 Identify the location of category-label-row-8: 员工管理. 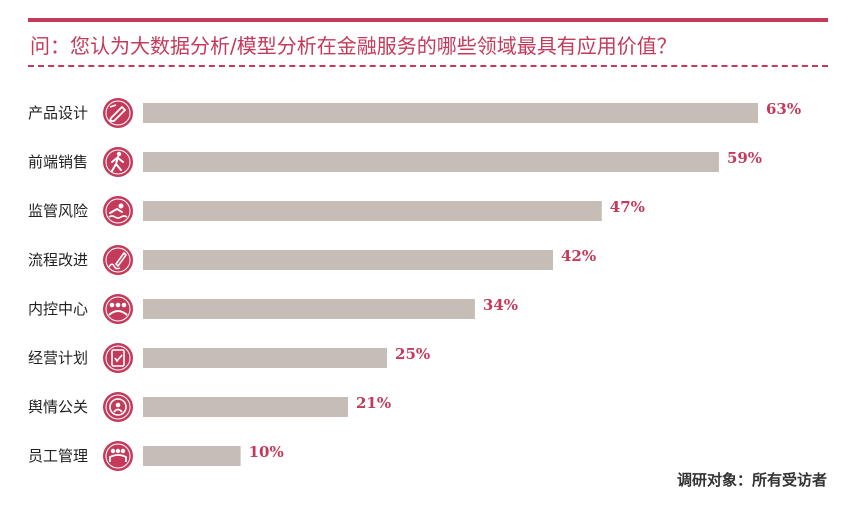
(58, 456).